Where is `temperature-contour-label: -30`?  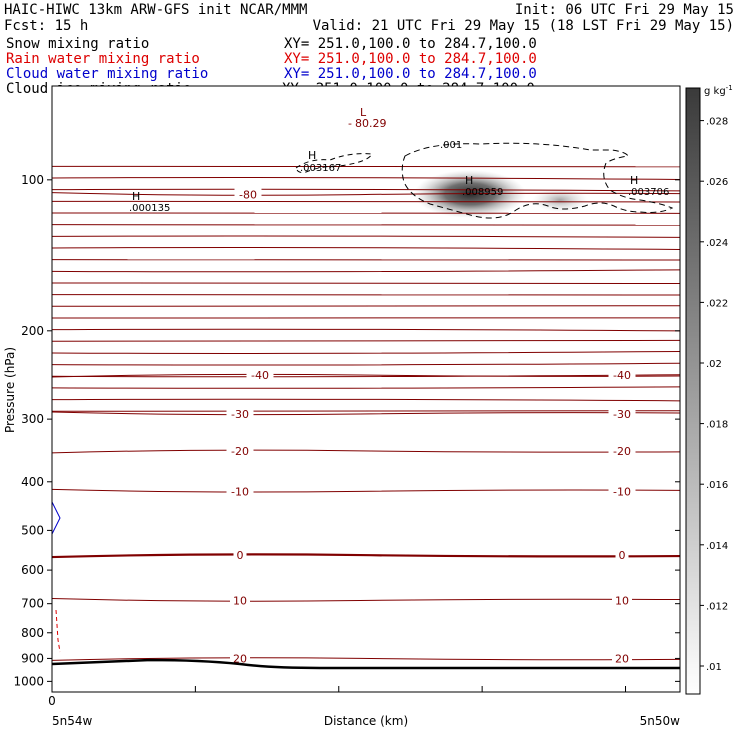
temperature-contour-label: -30 is located at coordinates (240, 414).